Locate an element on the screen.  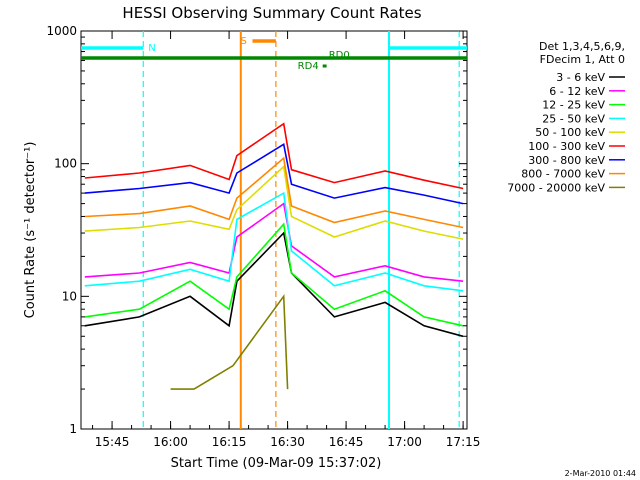
x-tick-label-1: 16:00 is located at coordinates (170, 442).